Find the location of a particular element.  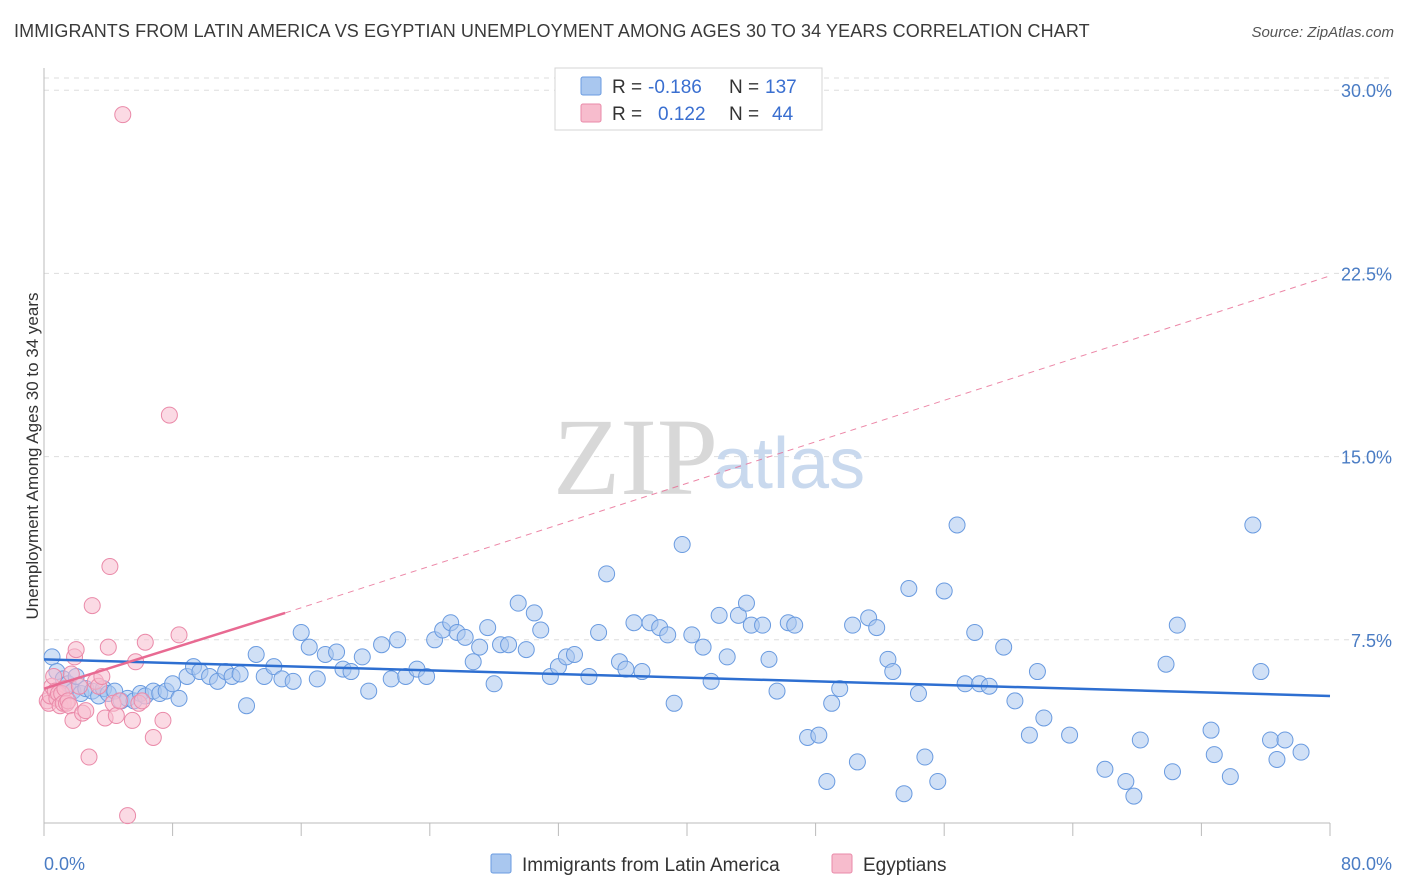

y-tick-labels: 7.5% 15.0% 22.5% 30.0% is located at coordinates (1366, 366).